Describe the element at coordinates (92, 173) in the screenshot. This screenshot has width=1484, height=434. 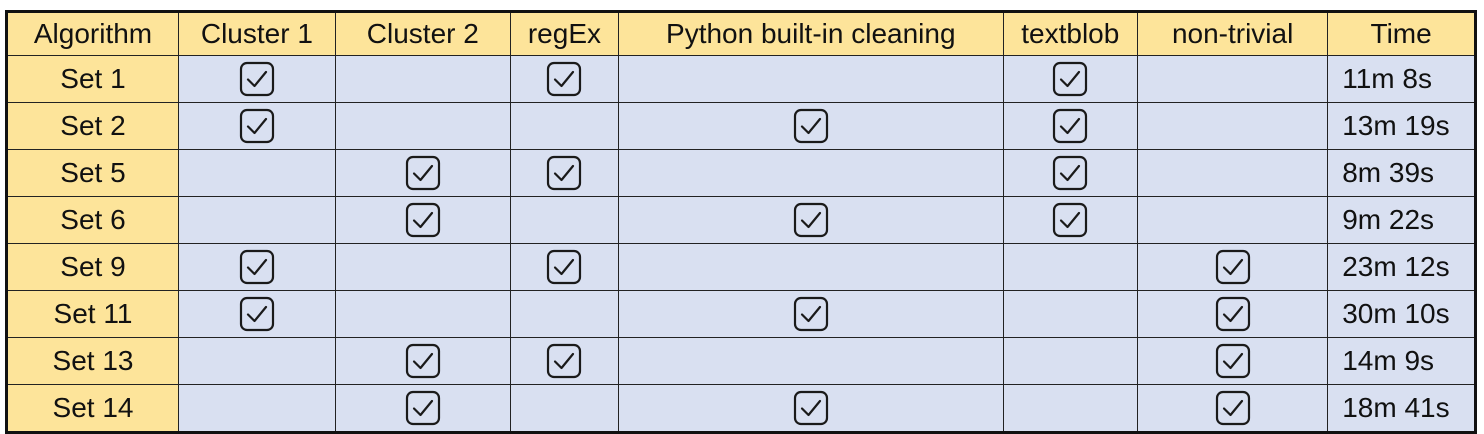
I see `row-label: Set 5` at that location.